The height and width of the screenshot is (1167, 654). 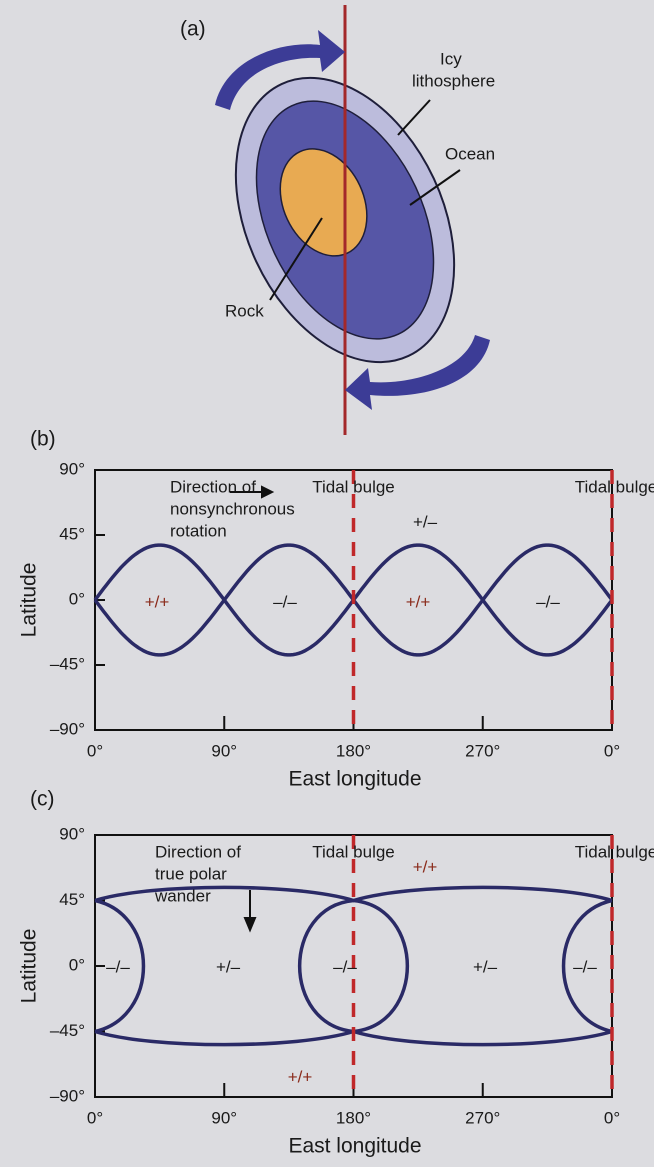 What do you see at coordinates (193, 29) in the screenshot?
I see `panel-label: (a)` at bounding box center [193, 29].